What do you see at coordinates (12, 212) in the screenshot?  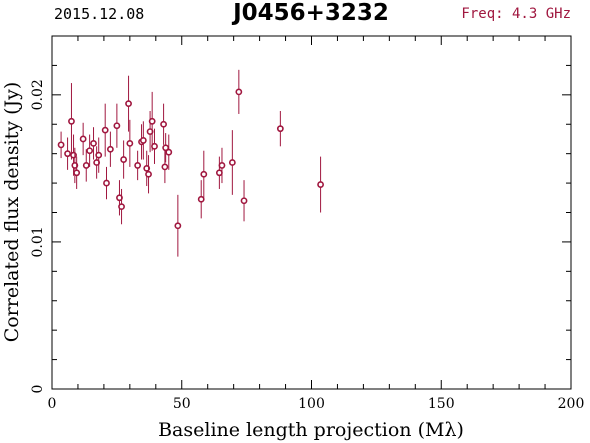 I see `y-axis-label: Correlated flux density (Jy)` at bounding box center [12, 212].